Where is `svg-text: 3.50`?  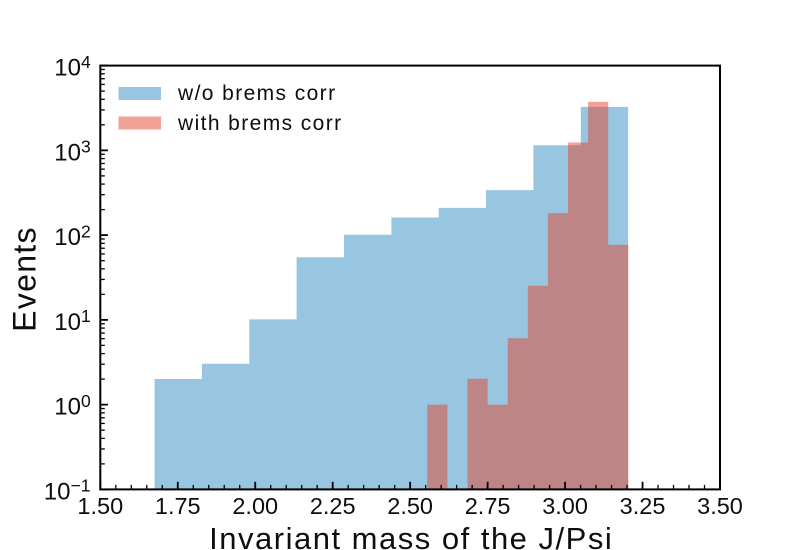
svg-text: 3.50 is located at coordinates (720, 506).